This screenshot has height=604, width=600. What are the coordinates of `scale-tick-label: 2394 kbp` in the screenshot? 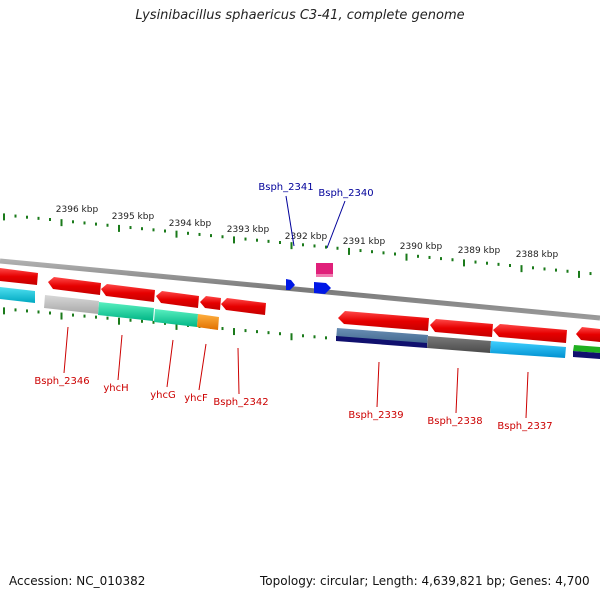 It's located at (190, 224).